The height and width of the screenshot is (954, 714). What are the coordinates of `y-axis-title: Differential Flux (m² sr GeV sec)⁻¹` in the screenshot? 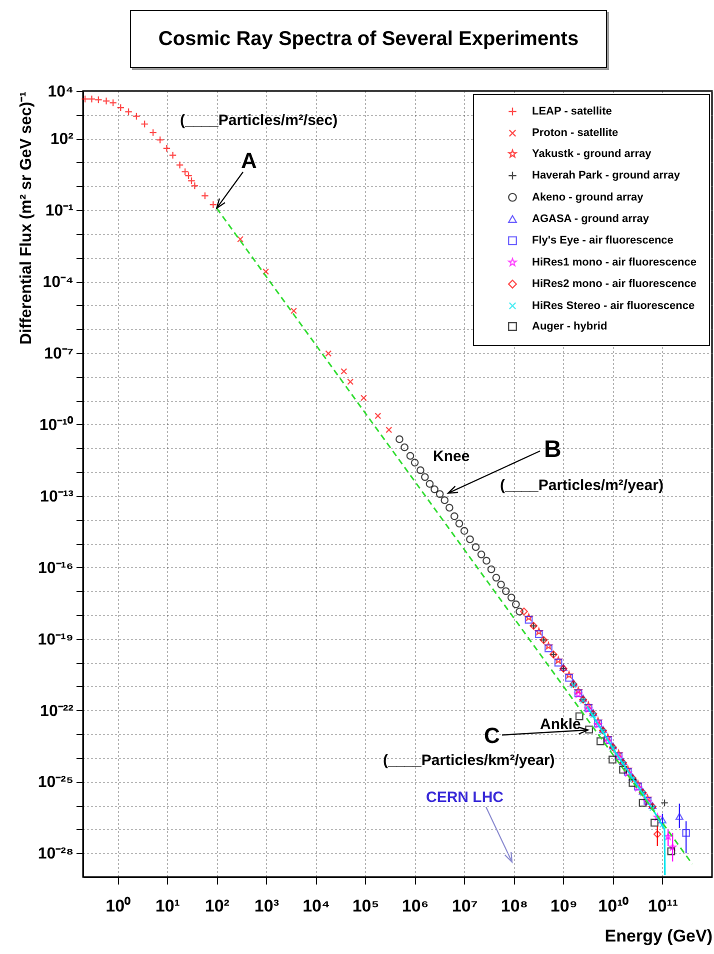 It's located at (26, 218).